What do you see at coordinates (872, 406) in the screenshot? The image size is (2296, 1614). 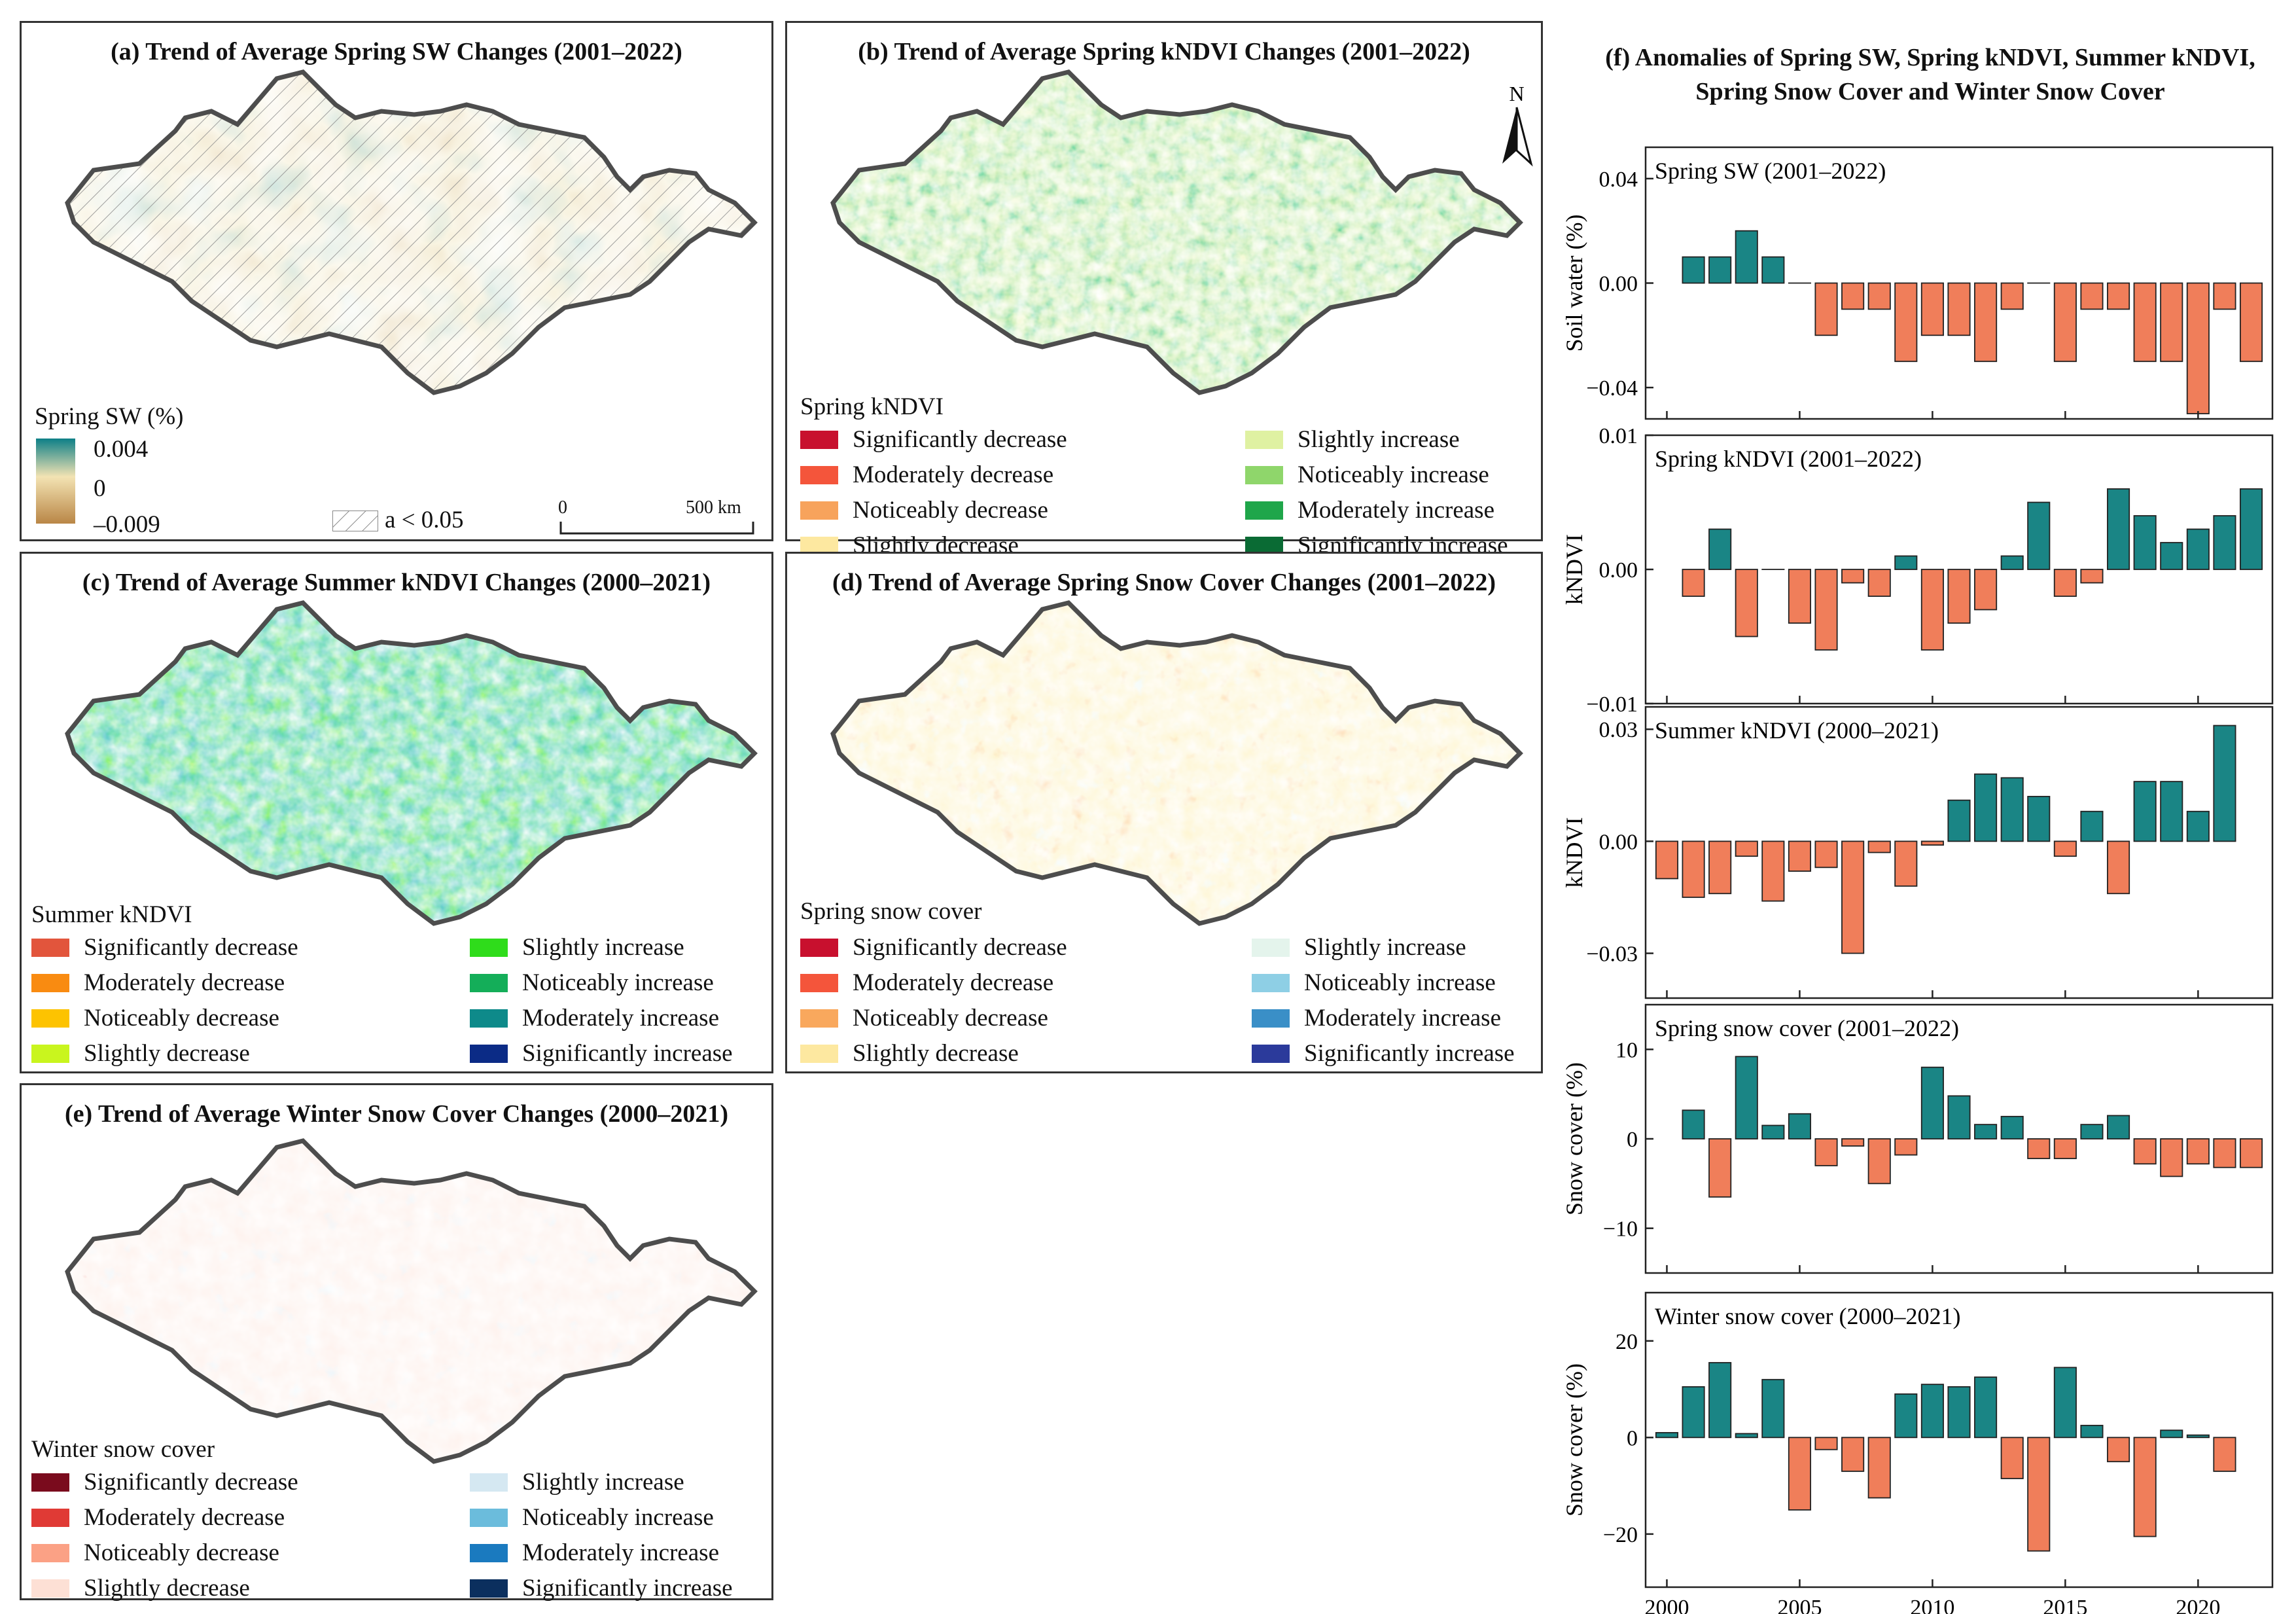 I see `legend-b-title: Spring kNDVI` at bounding box center [872, 406].